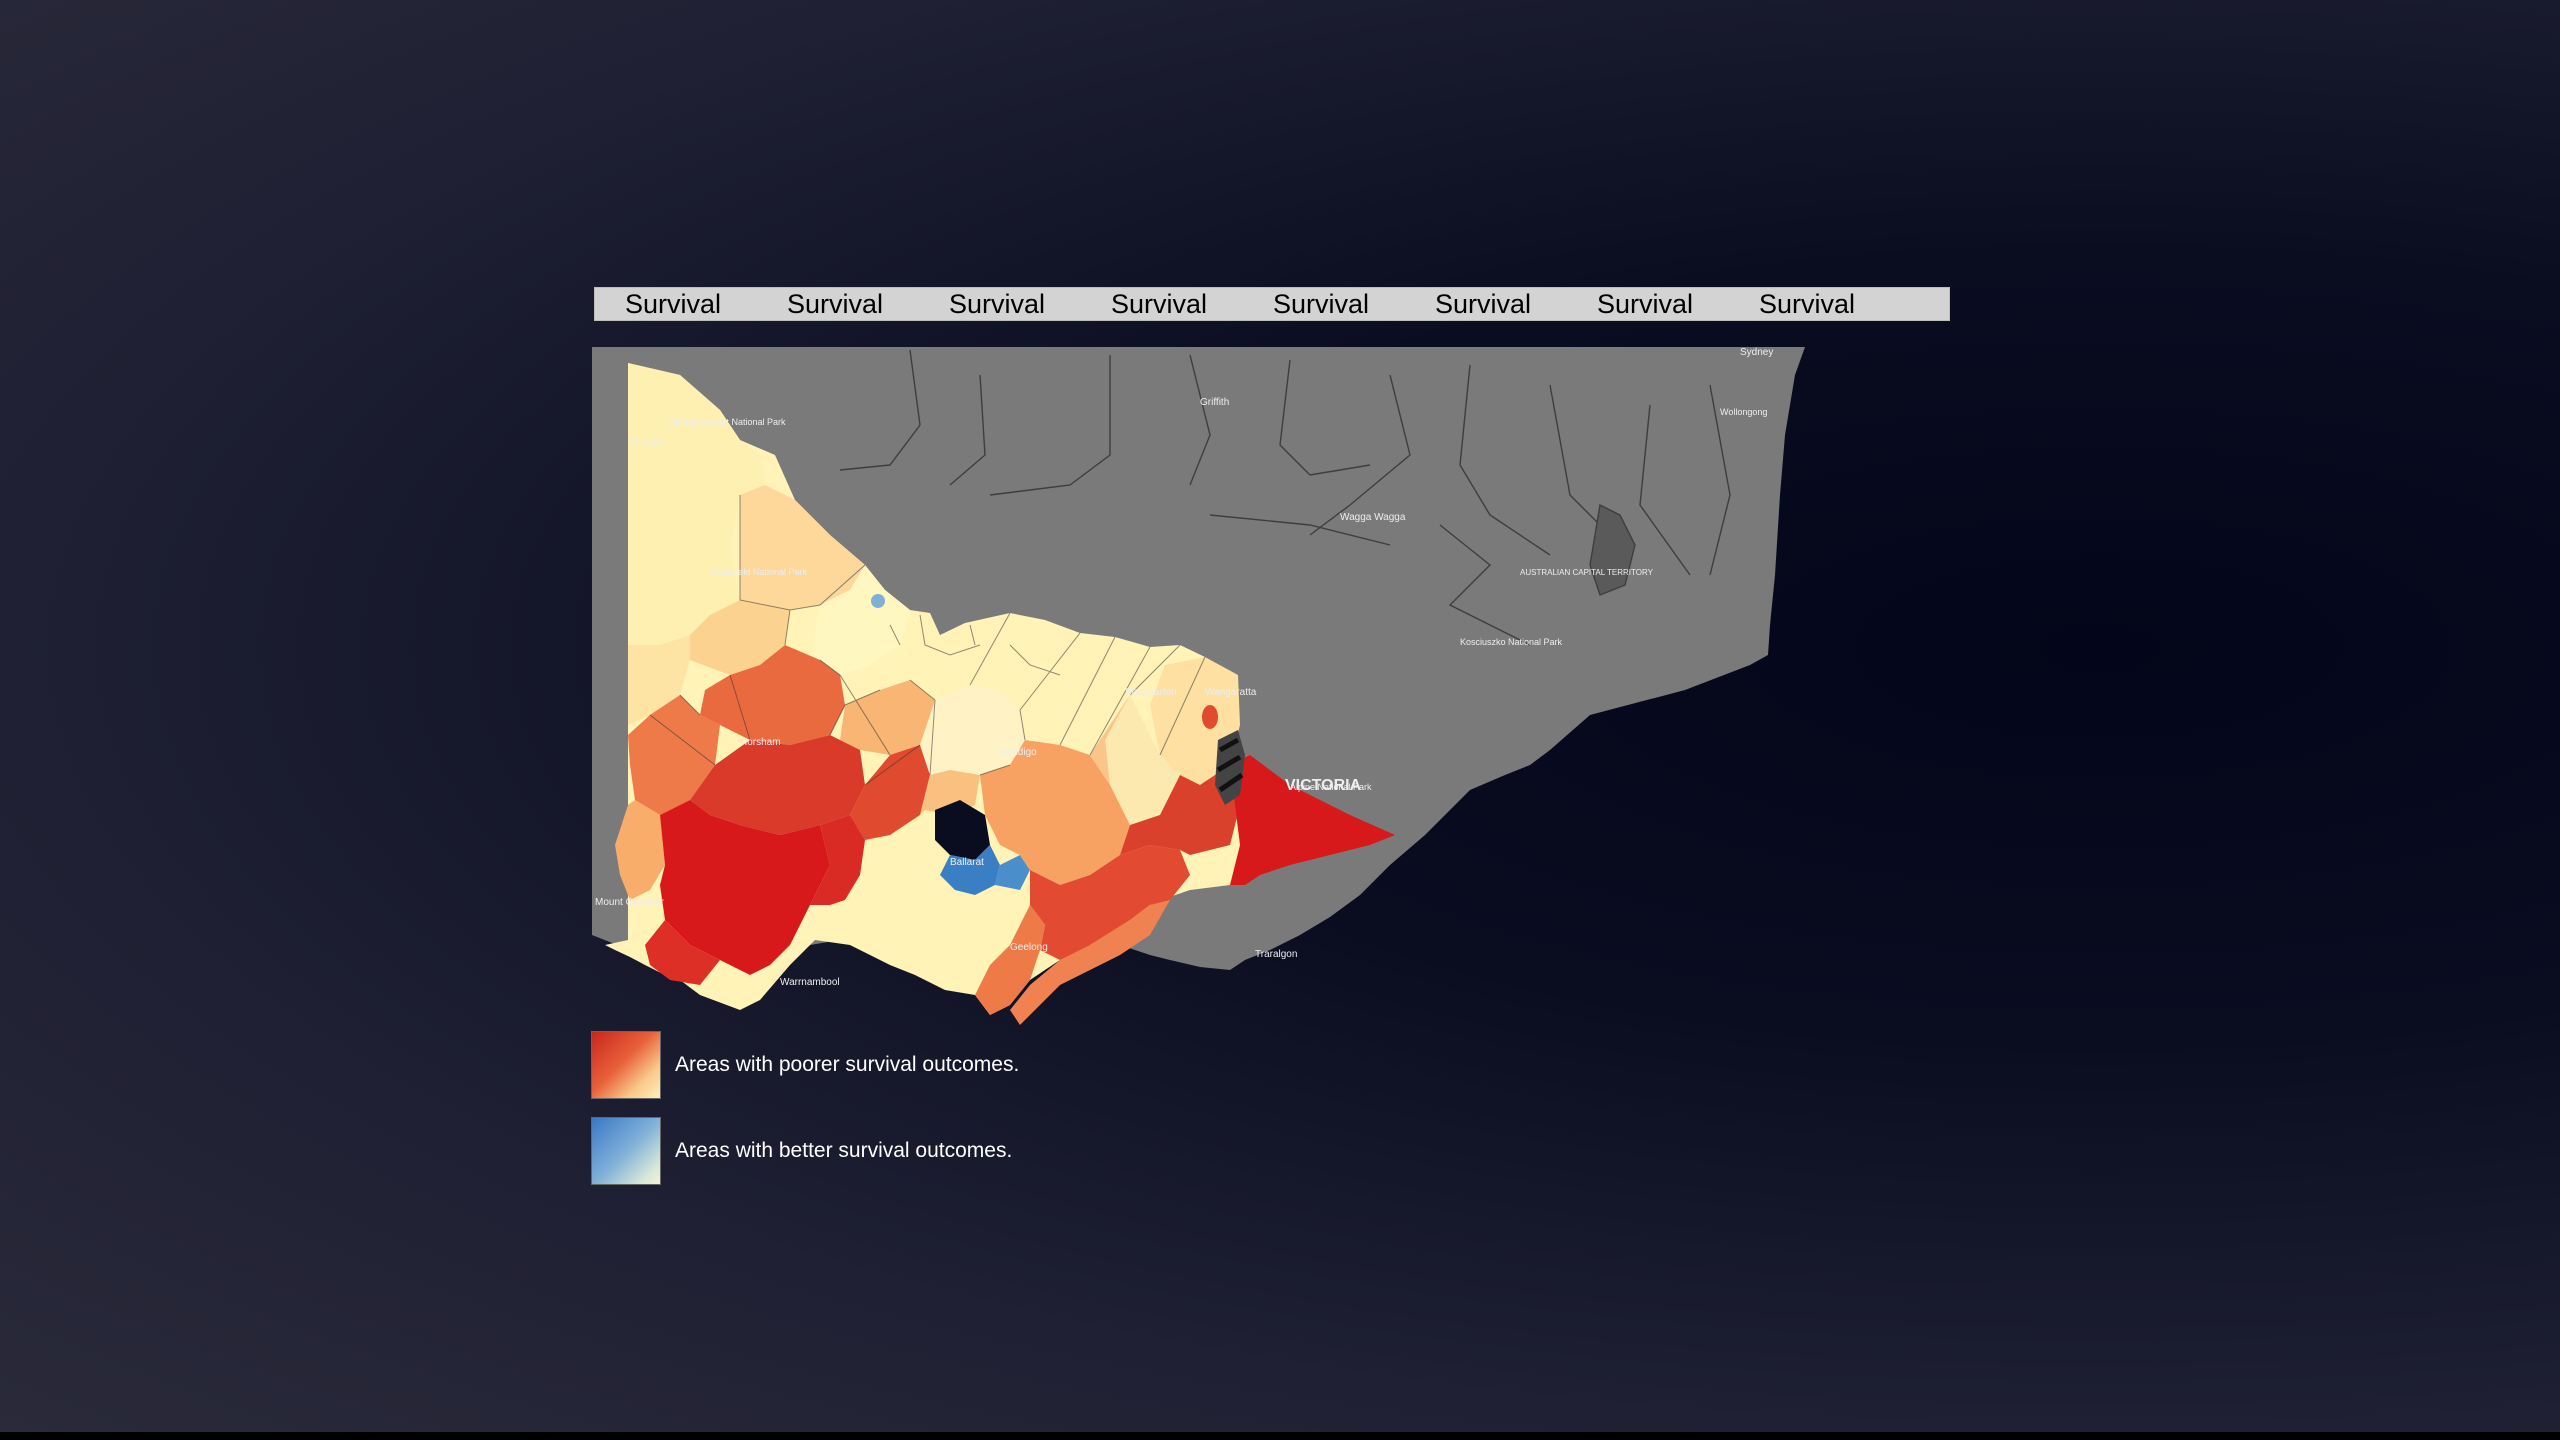 This screenshot has height=1440, width=2560. What do you see at coordinates (927, 640) in the screenshot?
I see `map-lga-boundaries-vic` at bounding box center [927, 640].